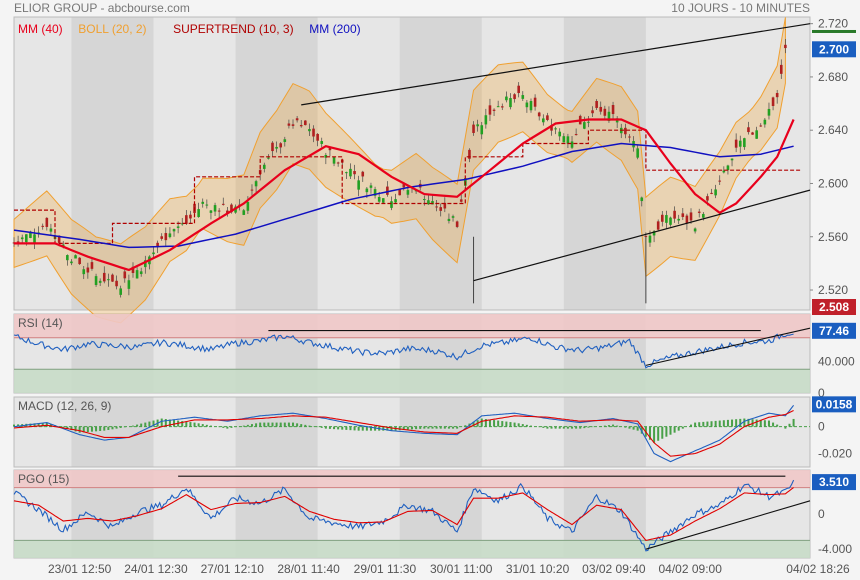  Describe the element at coordinates (821, 393) in the screenshot. I see `y-tick-label: 0` at that location.